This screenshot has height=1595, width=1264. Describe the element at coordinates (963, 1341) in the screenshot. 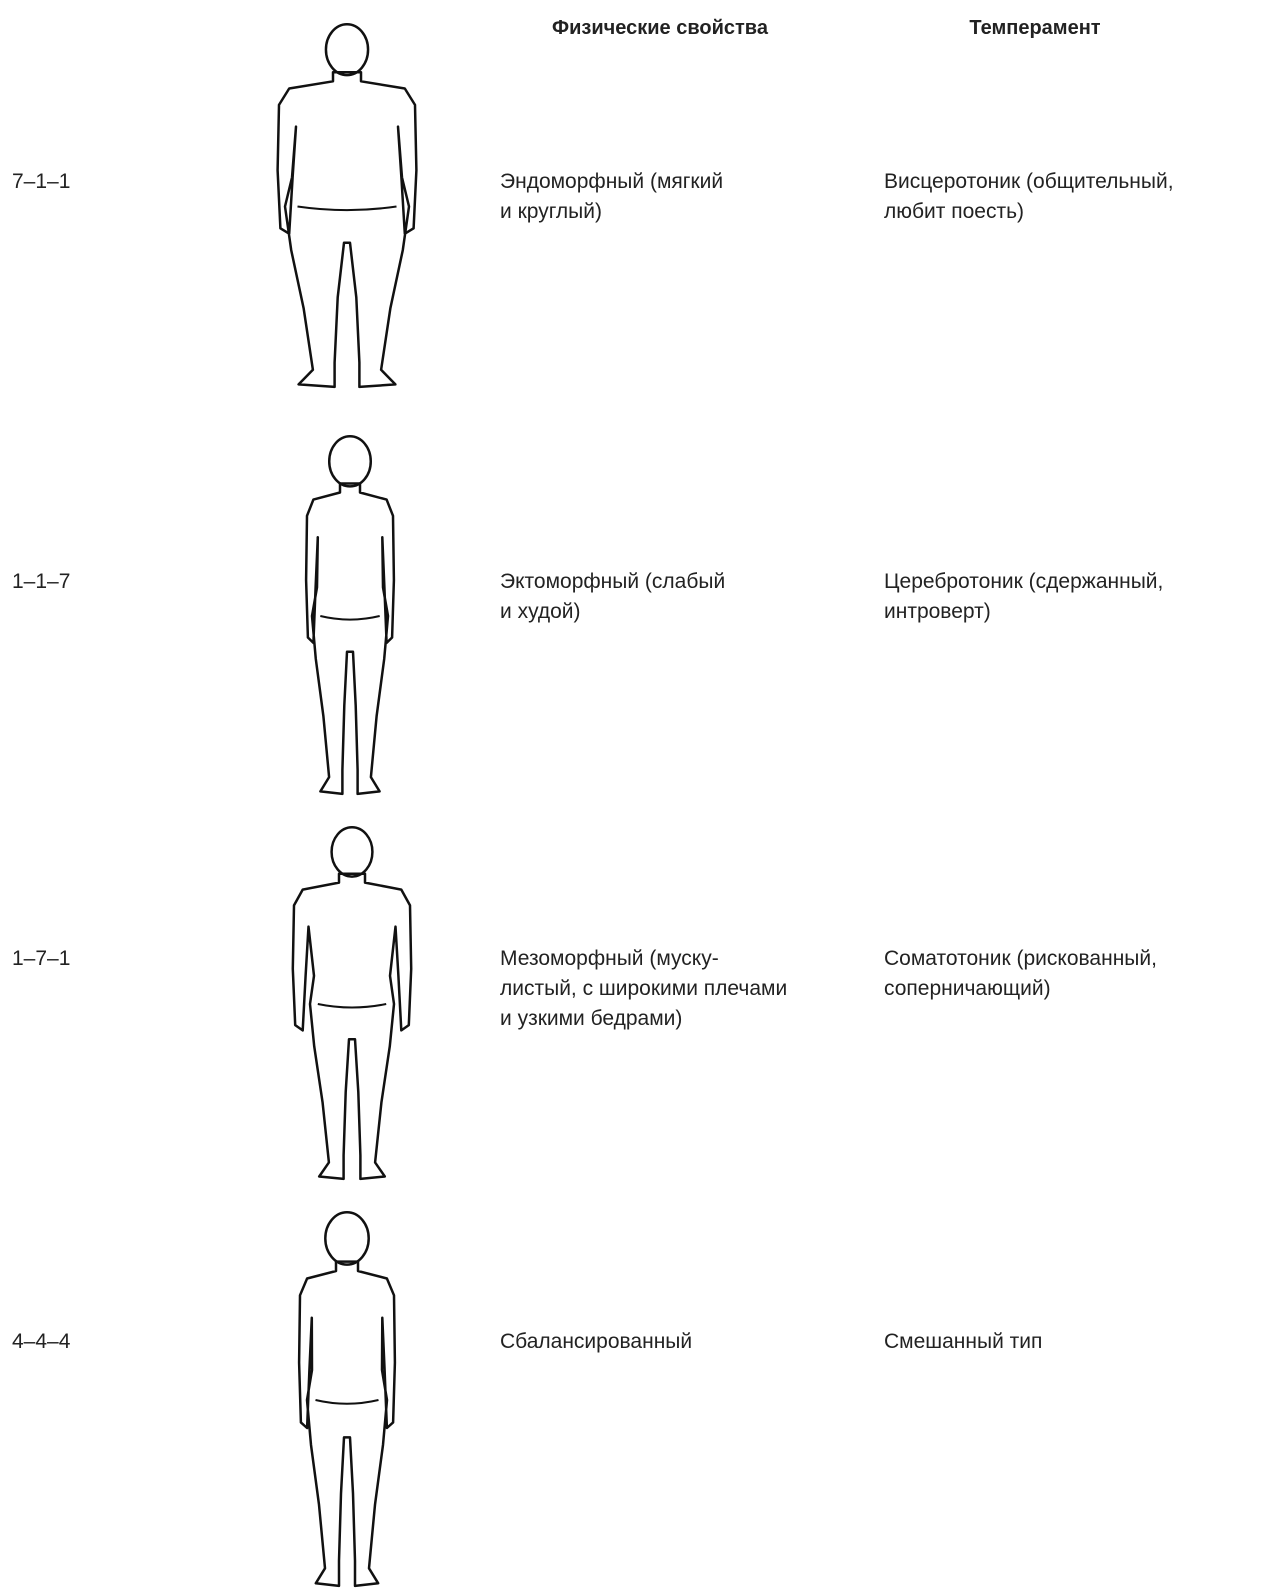

I see `temperament-description: Смешанный тип` at that location.